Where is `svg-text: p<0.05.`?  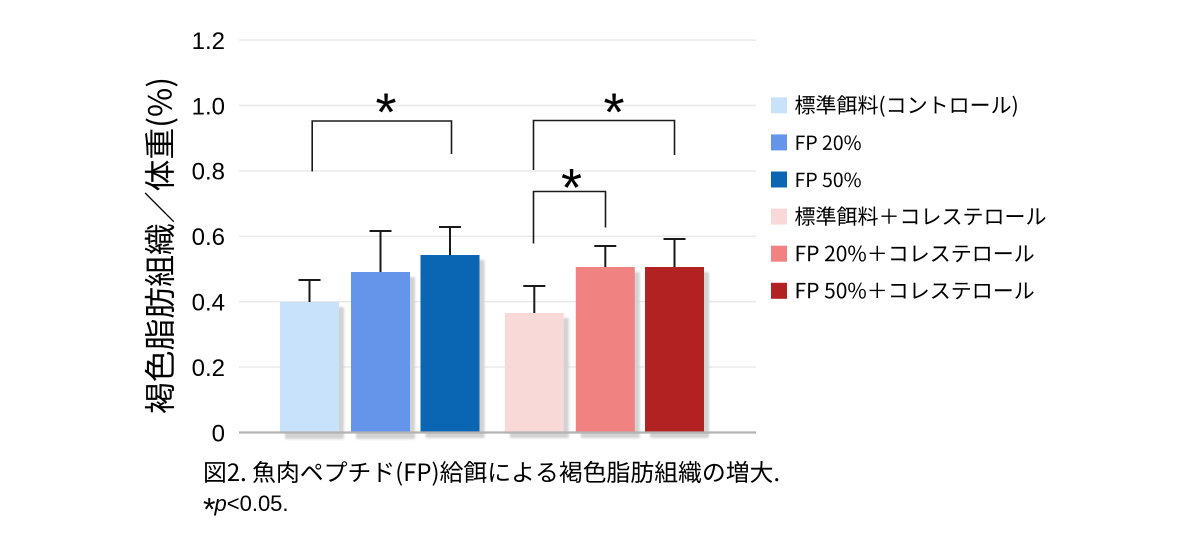
svg-text: p<0.05. is located at coordinates (251, 503).